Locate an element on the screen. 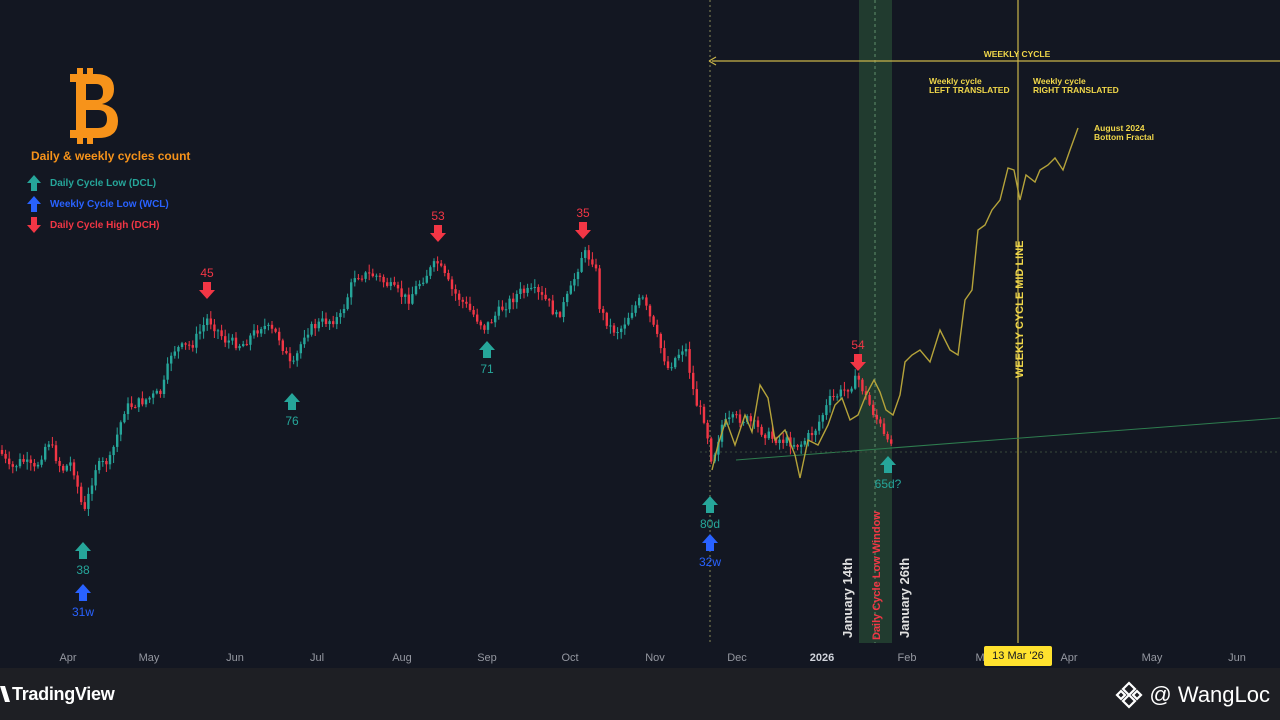  arrow-head-icon is located at coordinates (712, 61).